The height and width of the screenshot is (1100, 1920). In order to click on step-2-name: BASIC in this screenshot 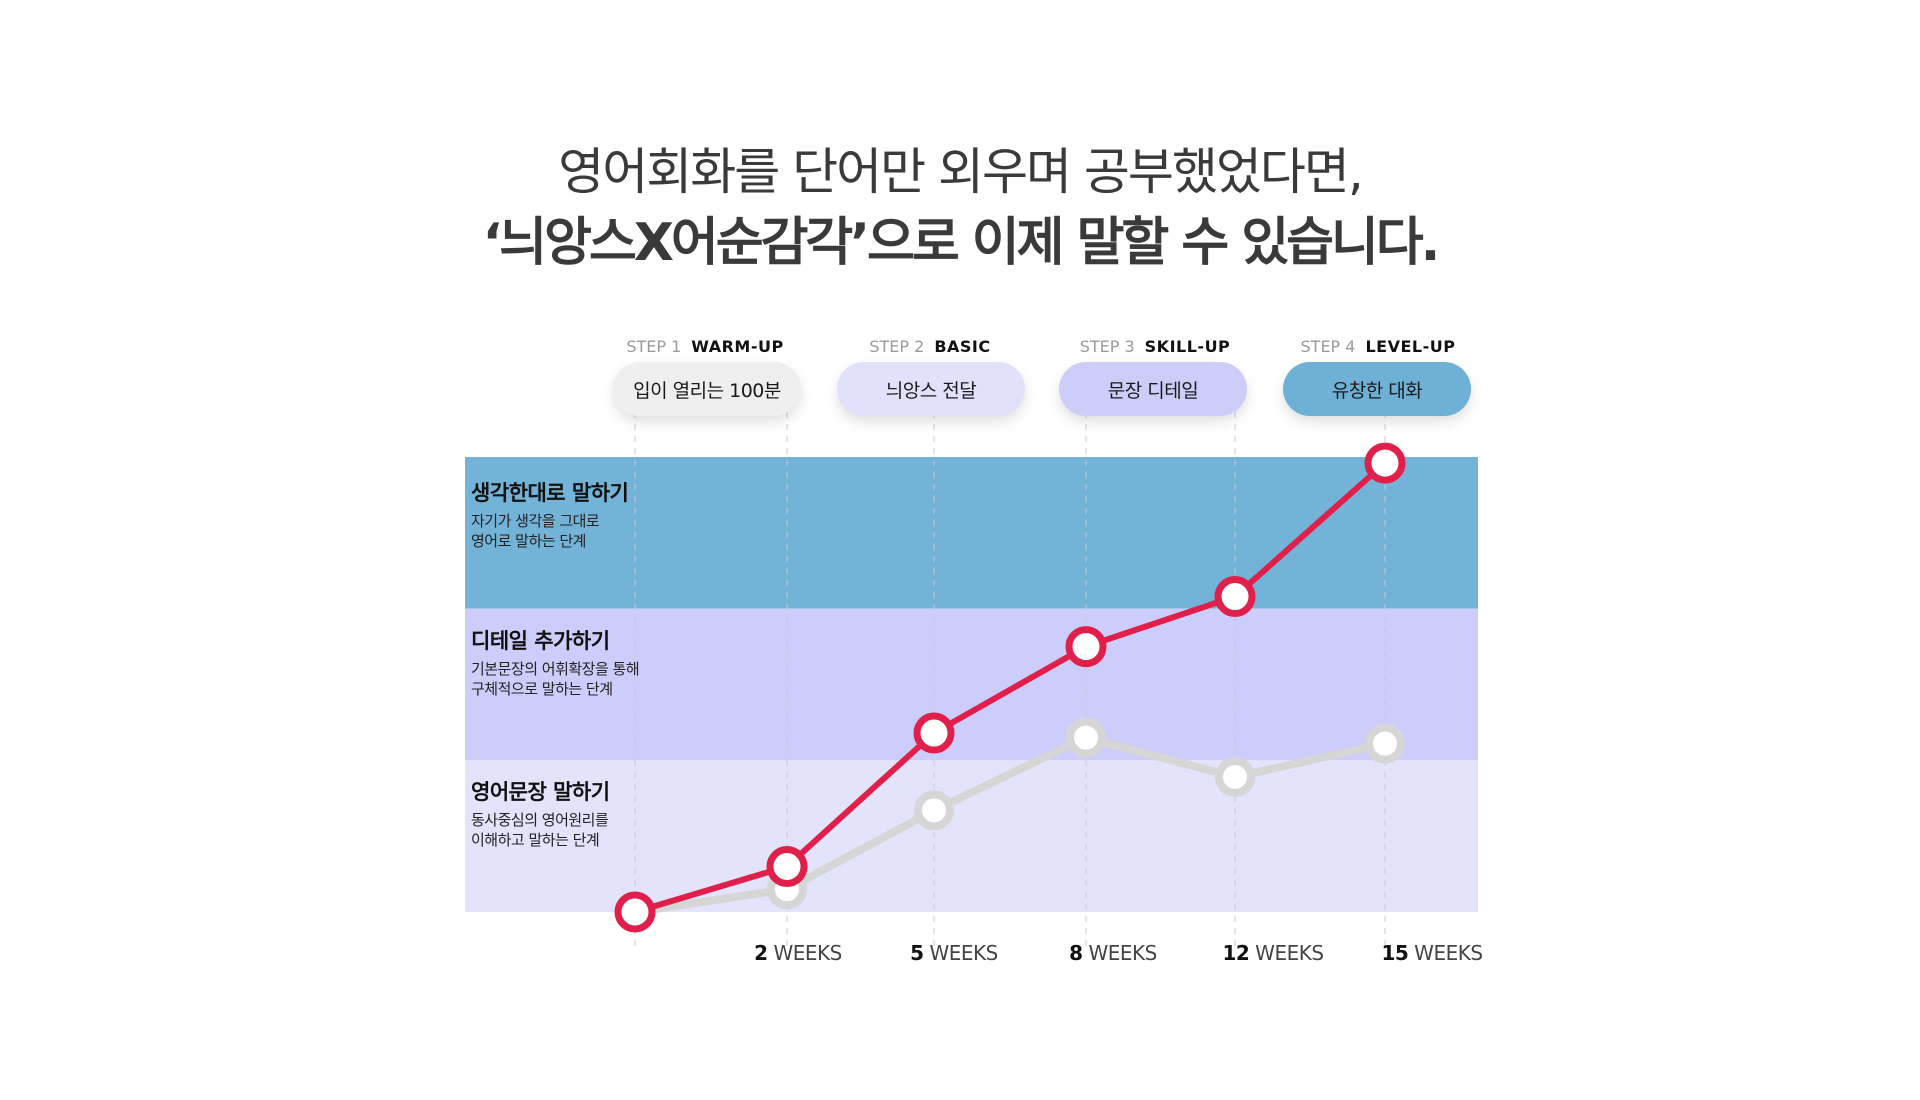, I will do `click(962, 346)`.